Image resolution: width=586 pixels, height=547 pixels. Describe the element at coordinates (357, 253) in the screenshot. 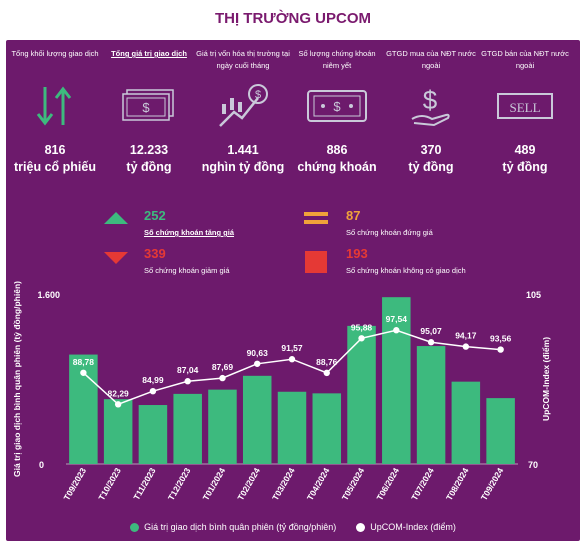

I see `no-trade-count: 193` at that location.